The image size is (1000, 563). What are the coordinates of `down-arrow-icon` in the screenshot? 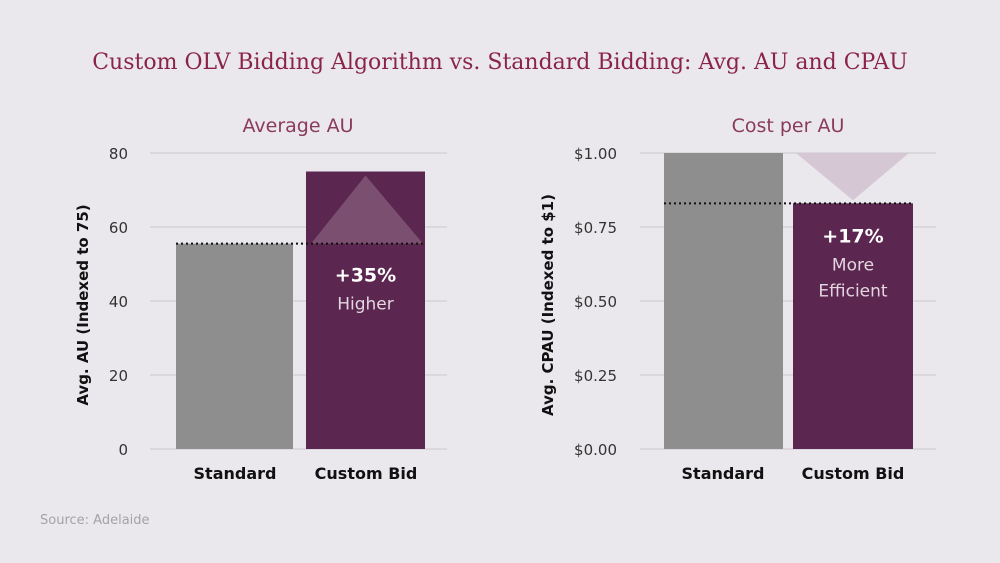 It's located at (852, 177).